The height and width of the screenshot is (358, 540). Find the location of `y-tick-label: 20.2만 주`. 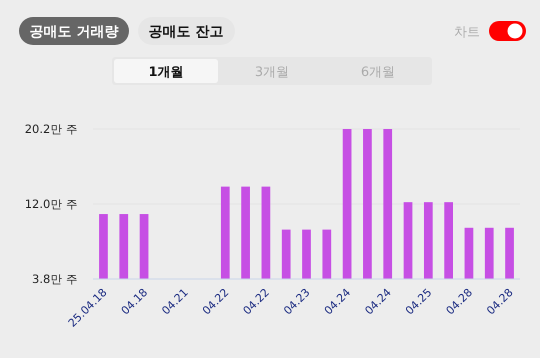

y-tick-label: 20.2만 주 is located at coordinates (51, 129).